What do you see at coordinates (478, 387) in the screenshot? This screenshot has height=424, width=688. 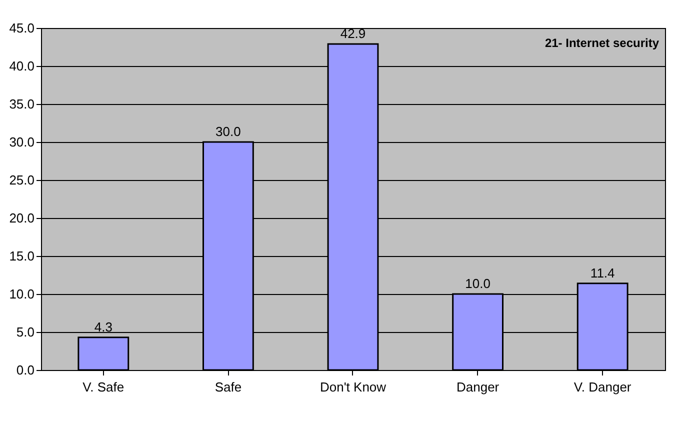 I see `x-tick-label: Danger` at bounding box center [478, 387].